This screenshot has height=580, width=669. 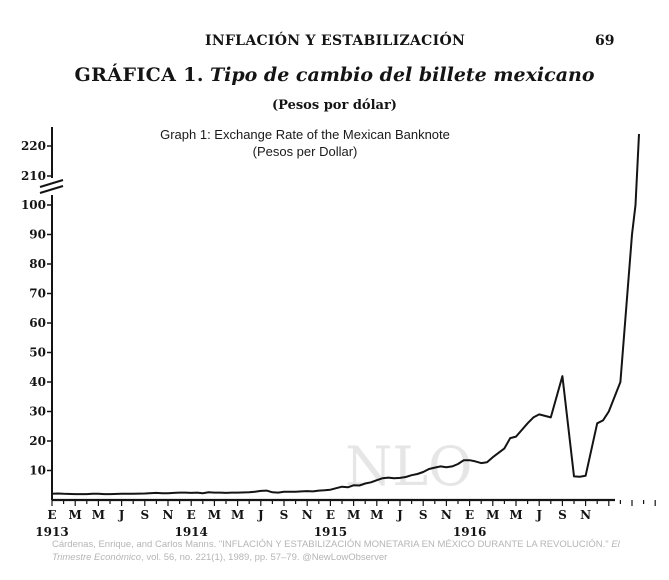 What do you see at coordinates (330, 532) in the screenshot?
I see `year-label: 1915` at bounding box center [330, 532].